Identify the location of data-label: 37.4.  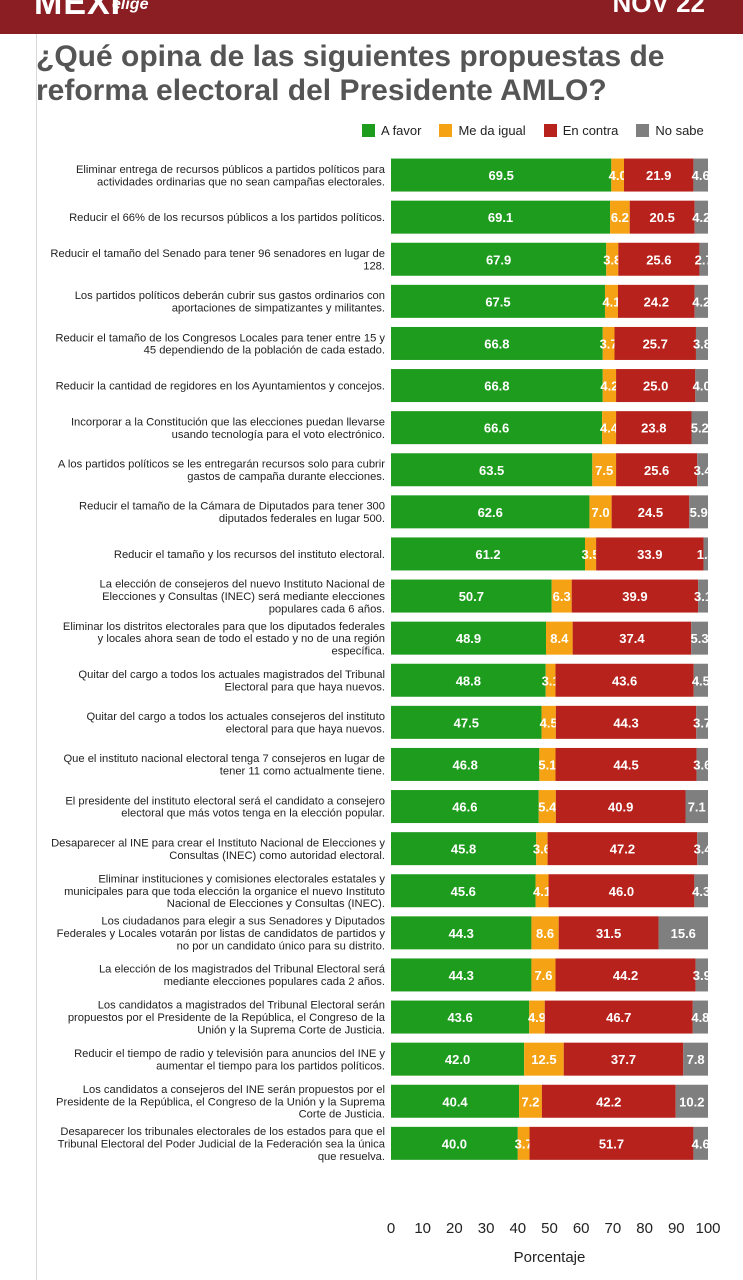
(632, 638).